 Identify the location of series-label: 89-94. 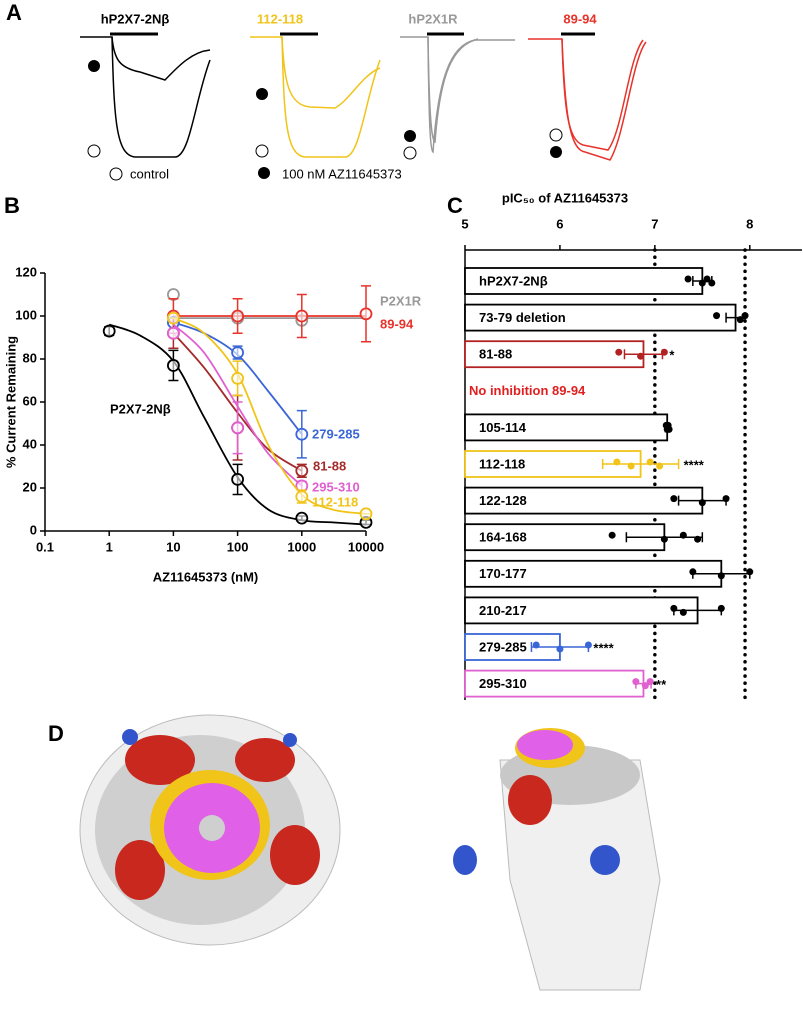
(397, 323).